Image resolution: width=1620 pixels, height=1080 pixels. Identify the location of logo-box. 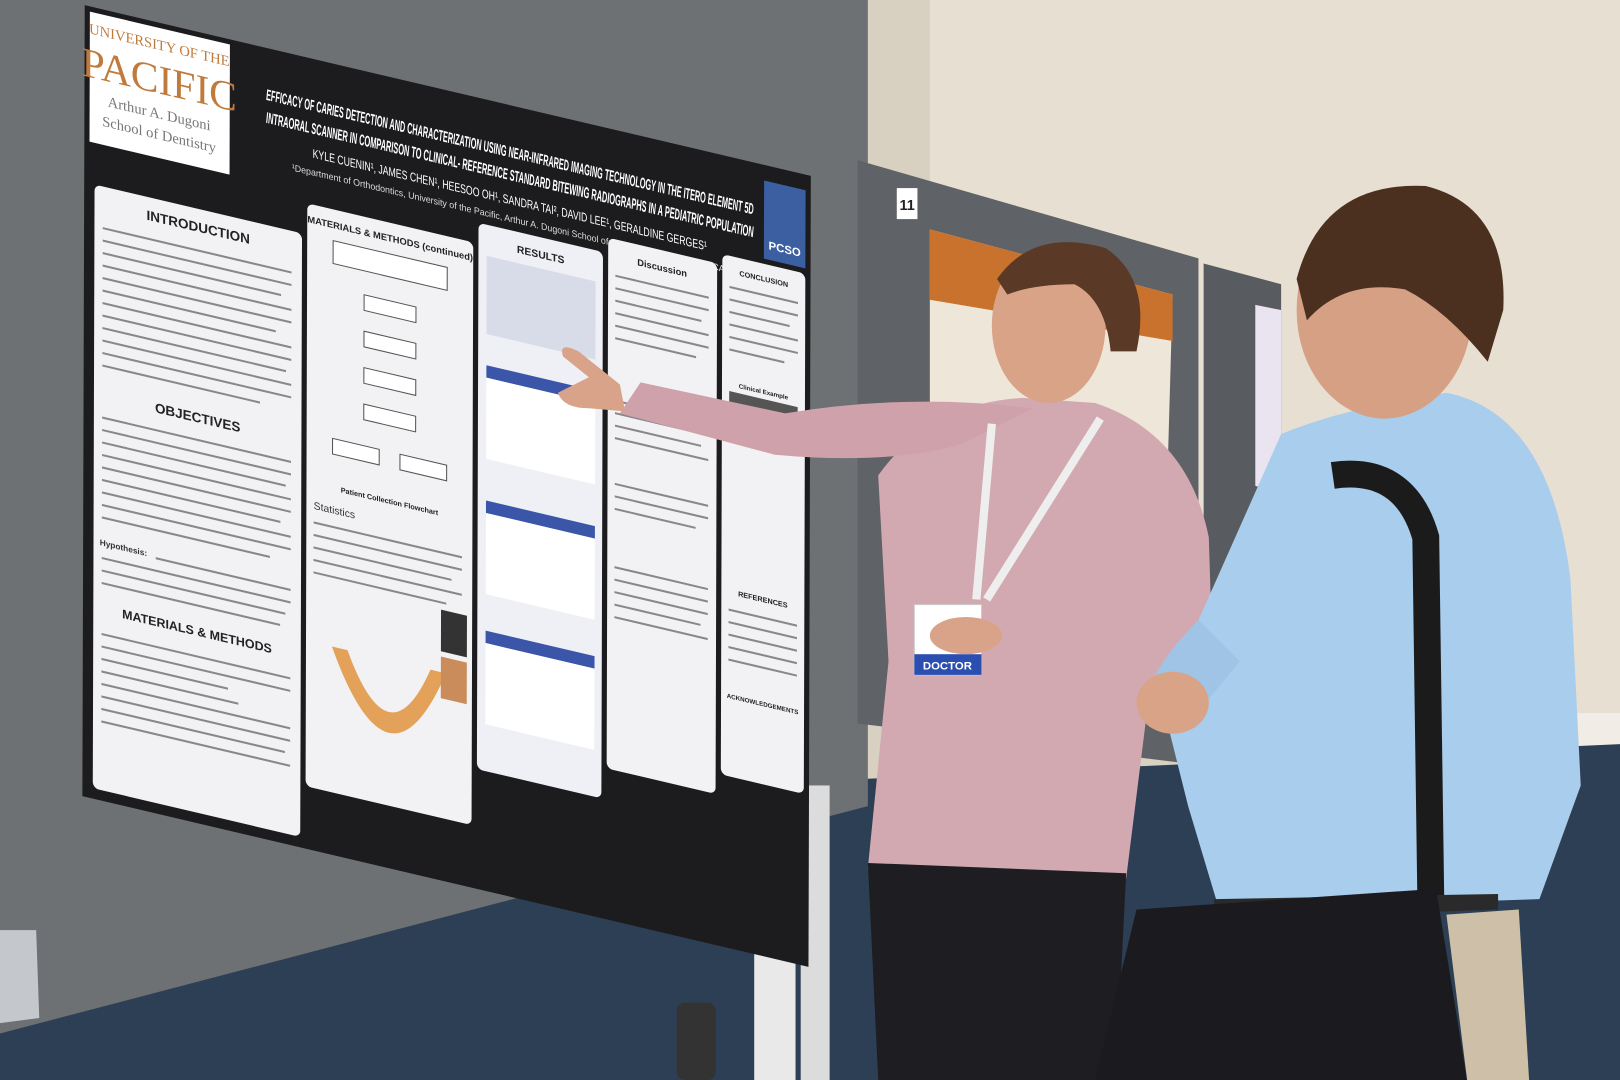
(159, 93).